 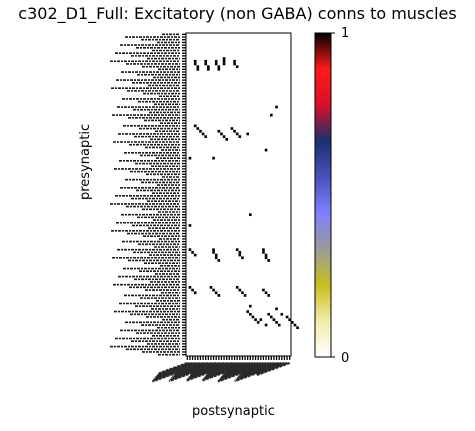 What do you see at coordinates (323, 195) in the screenshot?
I see `colorbar` at bounding box center [323, 195].